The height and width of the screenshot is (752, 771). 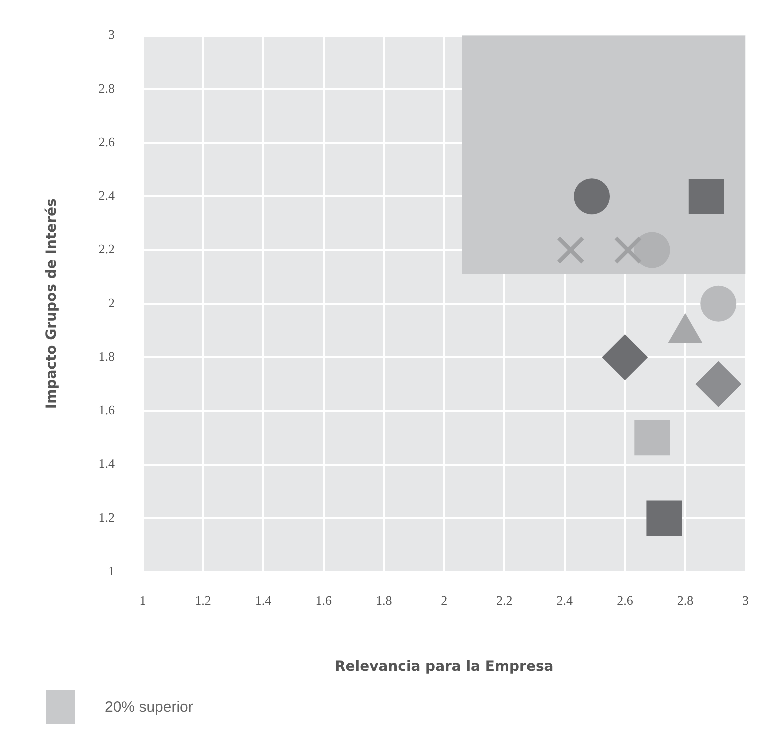 I want to click on y-tick-label: 1.2, so click(x=106, y=517).